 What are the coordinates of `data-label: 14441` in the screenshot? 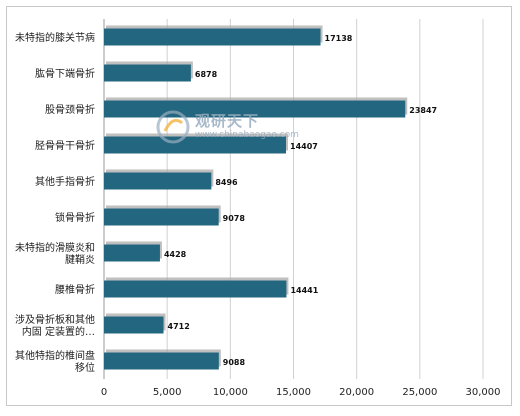 It's located at (304, 290).